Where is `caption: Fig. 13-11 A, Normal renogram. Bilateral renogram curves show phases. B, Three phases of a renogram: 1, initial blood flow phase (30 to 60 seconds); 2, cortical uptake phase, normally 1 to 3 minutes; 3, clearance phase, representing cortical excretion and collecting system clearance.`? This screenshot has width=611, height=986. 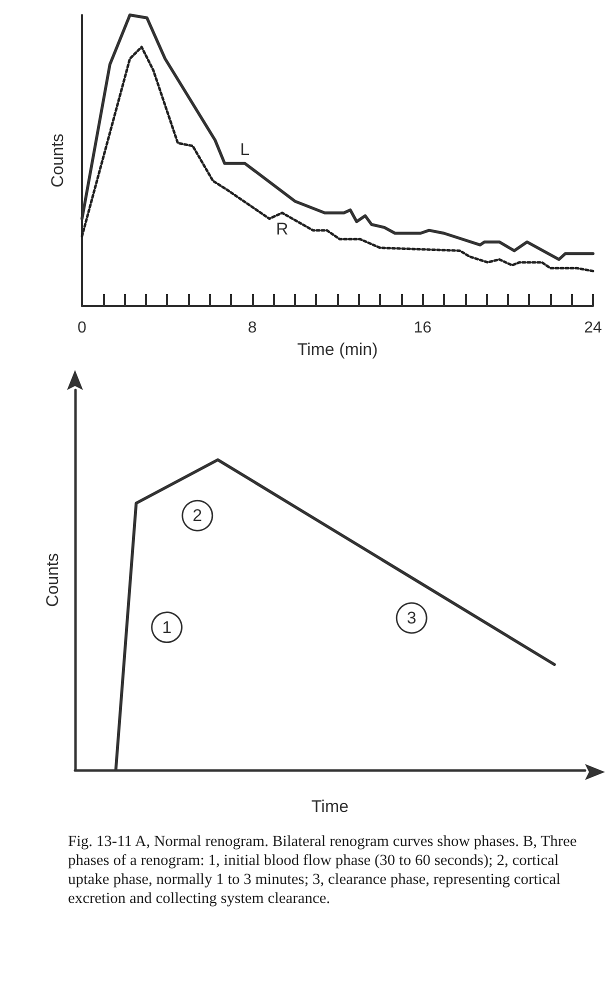
caption: Fig. 13-11 A, Normal renogram. Bilateral renogram curves show phases. B, Three phases of a renogram: 1, initial blood flow phase (30 to 60 seconds); 2, cortical uptake phase, normally 1 to 3 minutes; 3, clearance phase, representing cortical excretion and collecting system clearance. is located at coordinates (323, 870).